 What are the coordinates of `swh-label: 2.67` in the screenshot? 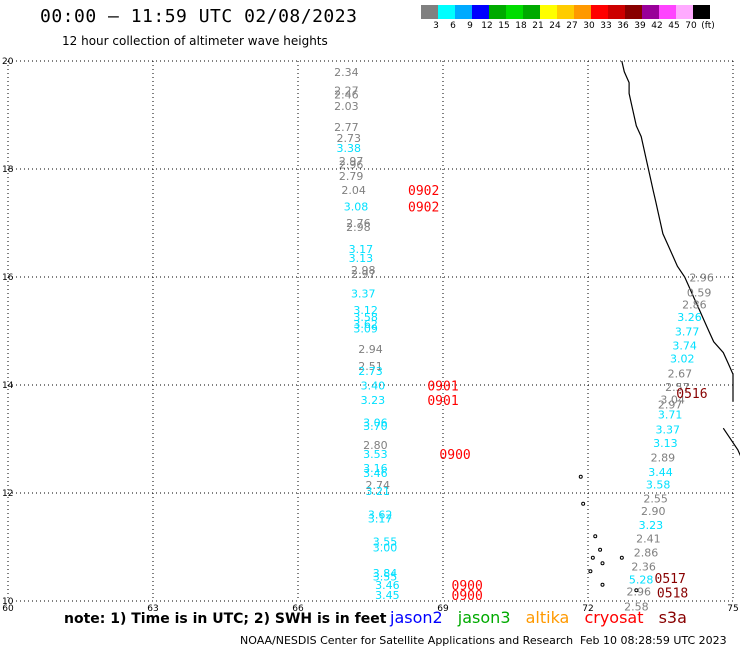 It's located at (680, 374).